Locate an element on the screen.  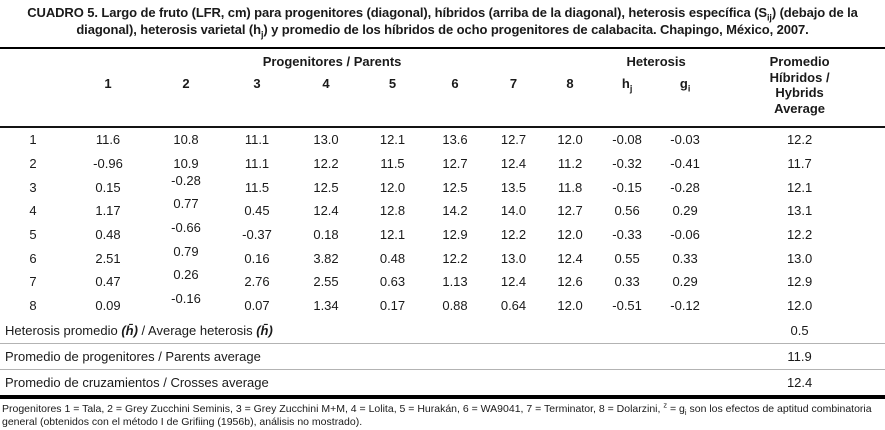
table-cell: 10.9 is located at coordinates (186, 164).